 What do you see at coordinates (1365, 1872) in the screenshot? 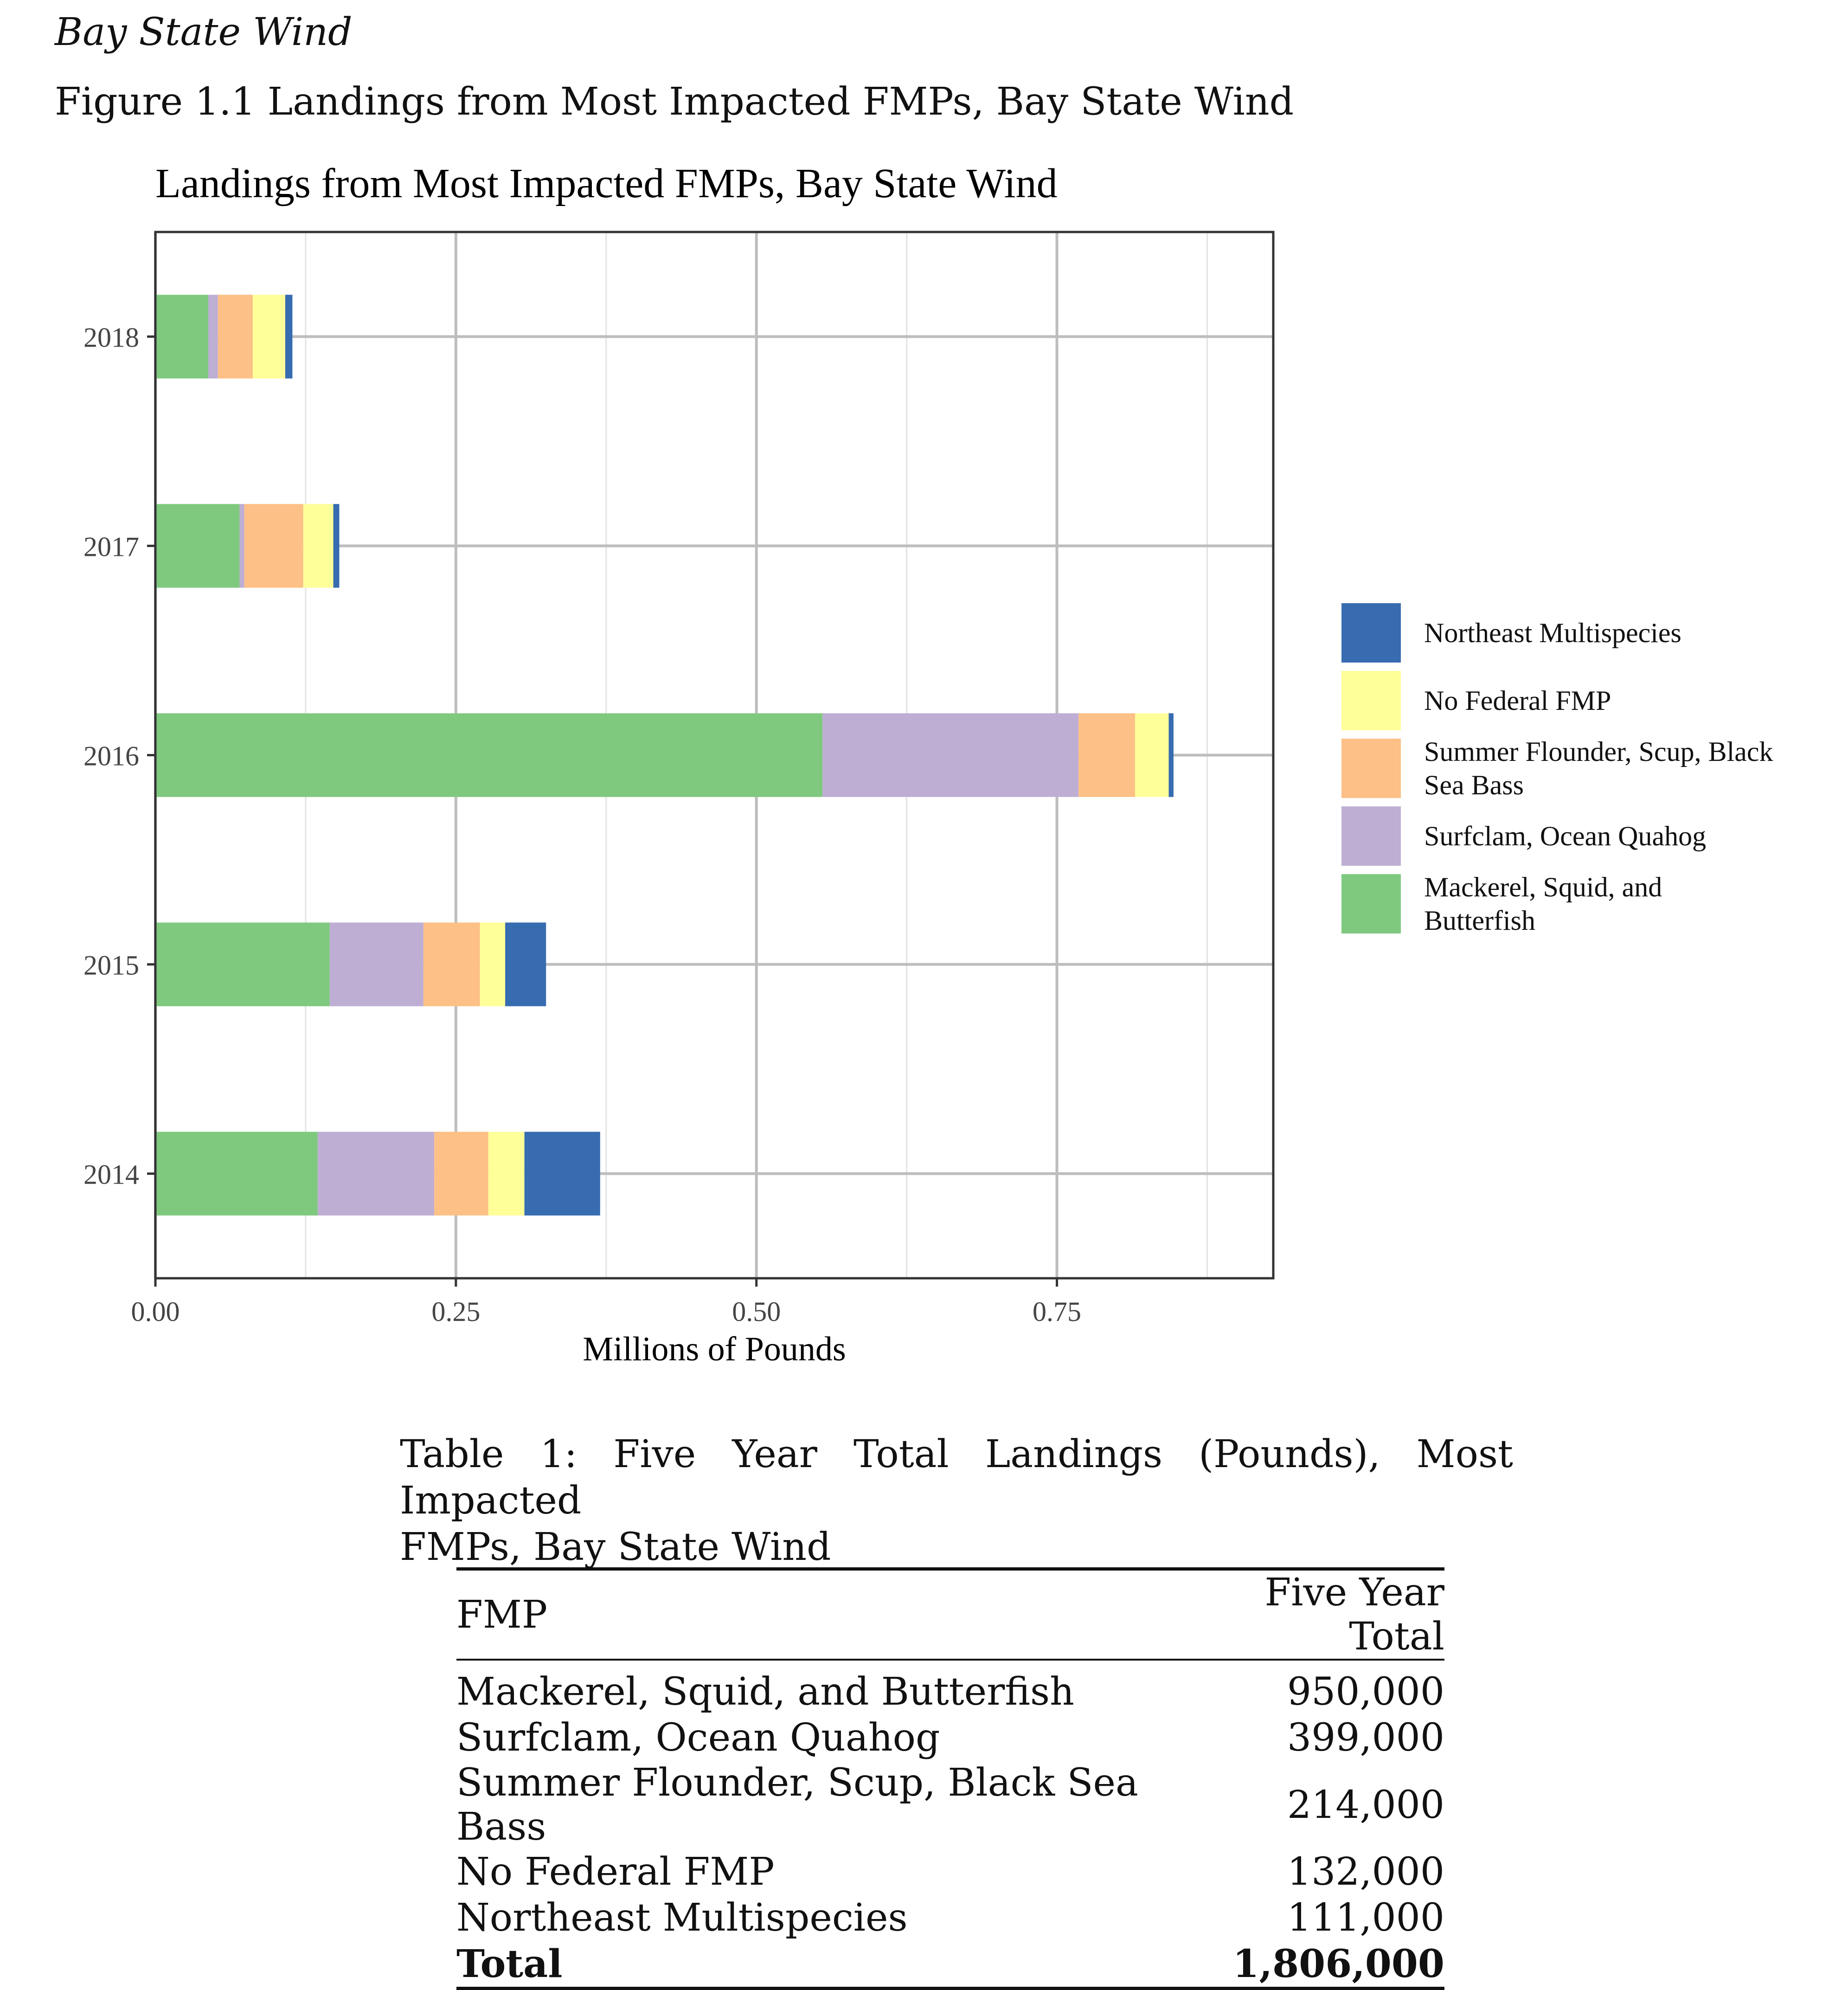
I see `total-cell: 132,000` at bounding box center [1365, 1872].